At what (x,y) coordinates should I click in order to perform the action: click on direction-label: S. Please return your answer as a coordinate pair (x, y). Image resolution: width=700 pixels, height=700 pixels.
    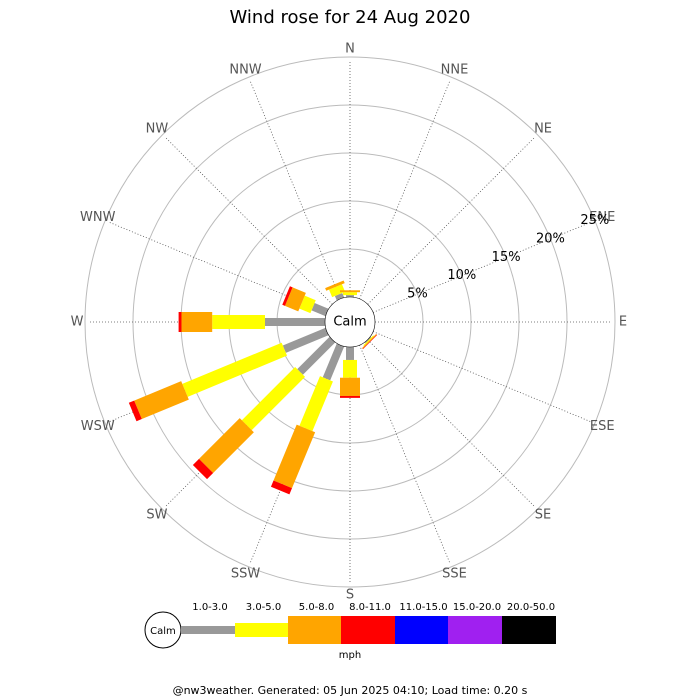
    Looking at the image, I should click on (350, 595).